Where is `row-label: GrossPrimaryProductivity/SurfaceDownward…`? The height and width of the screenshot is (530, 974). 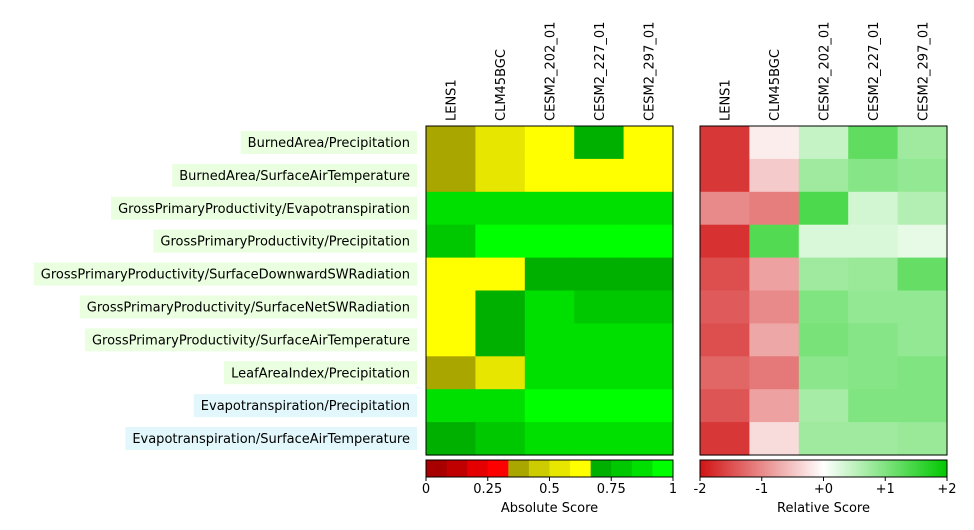 row-label: GrossPrimaryProductivity/SurfaceDownward… is located at coordinates (225, 274).